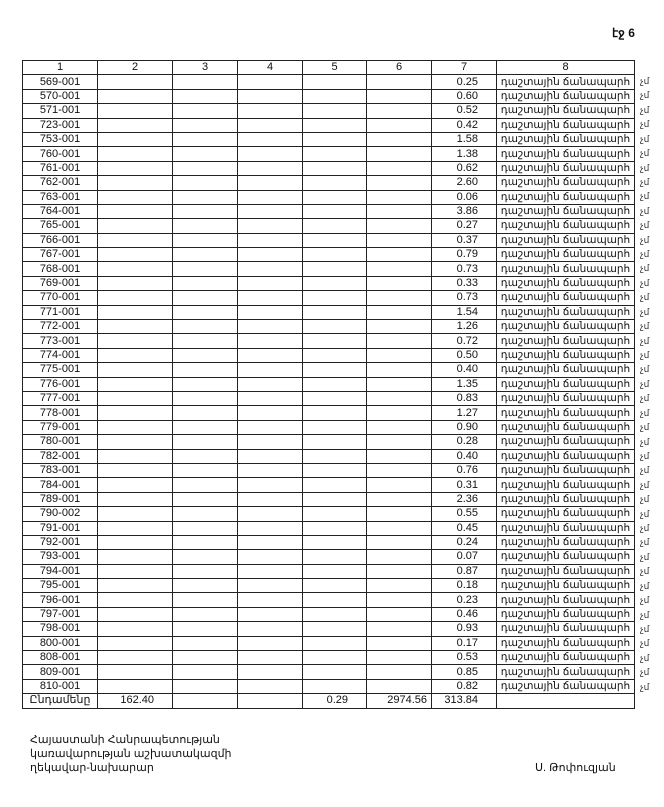  Describe the element at coordinates (328, 542) in the screenshot. I see `table-row: 792-001 0.24 դաշտային ճանապարհ` at that location.